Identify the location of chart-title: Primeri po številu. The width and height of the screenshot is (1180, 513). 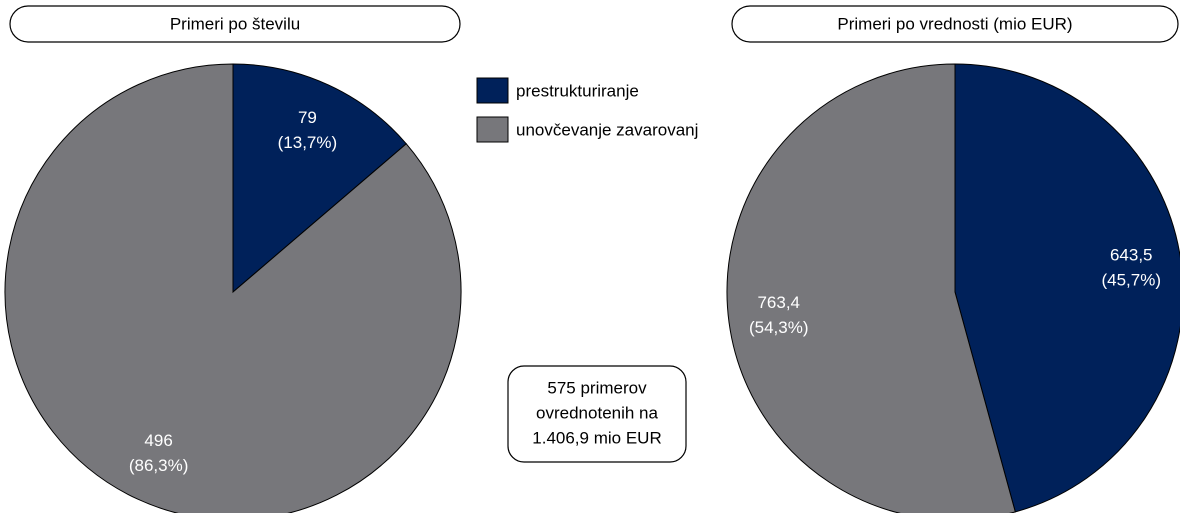
(235, 23).